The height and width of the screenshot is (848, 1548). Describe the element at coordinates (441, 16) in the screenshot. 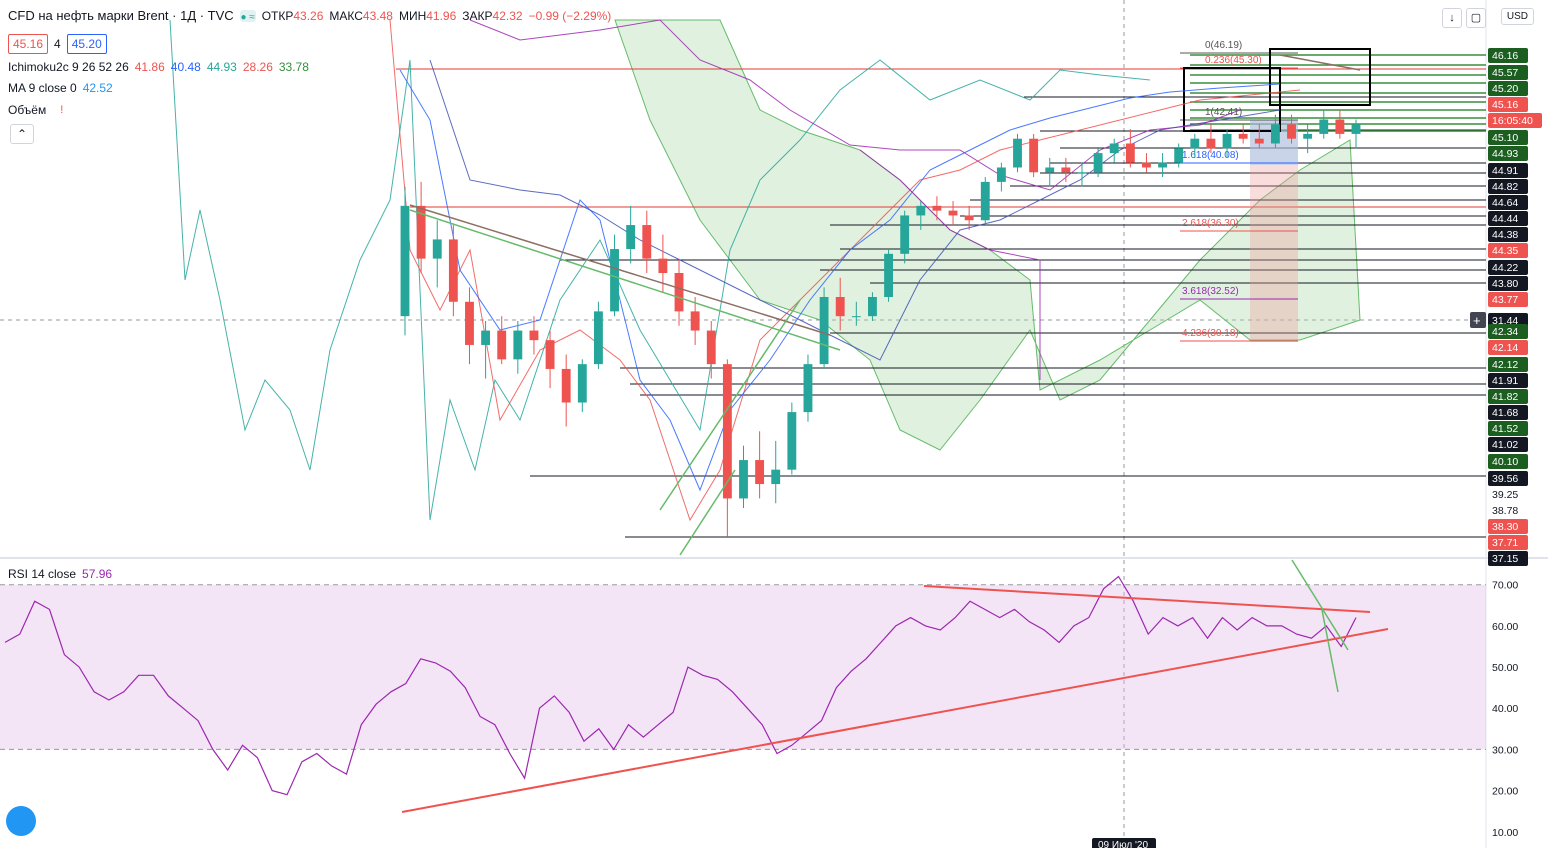

I see `ohlc-low-value: 41.96` at that location.